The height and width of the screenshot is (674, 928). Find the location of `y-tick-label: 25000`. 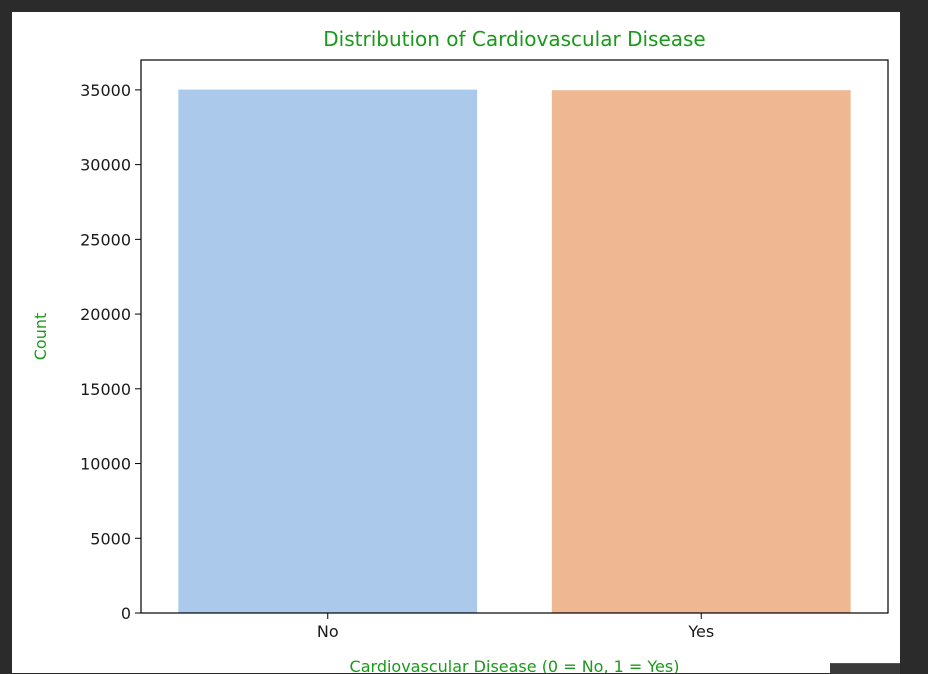

y-tick-label: 25000 is located at coordinates (105, 239).